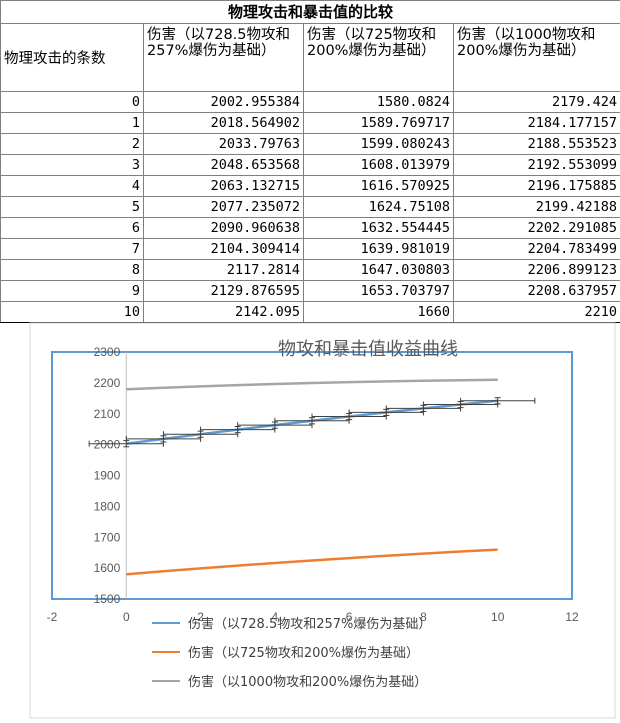 The height and width of the screenshot is (723, 620). What do you see at coordinates (378, 291) in the screenshot?
I see `cell-value: 1653.703797` at bounding box center [378, 291].